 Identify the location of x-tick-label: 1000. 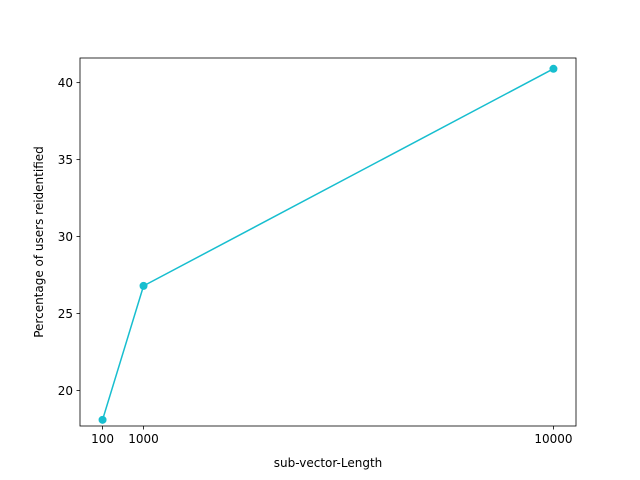
(143, 439).